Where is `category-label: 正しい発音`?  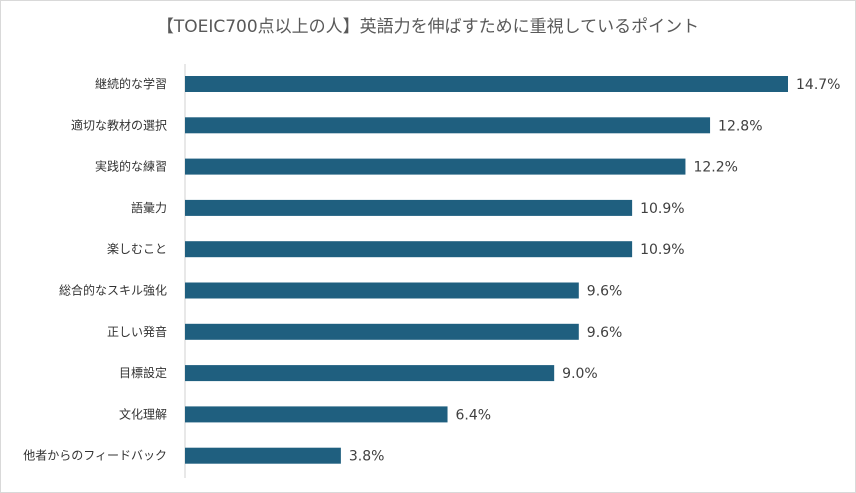
category-label: 正しい発音 is located at coordinates (137, 331).